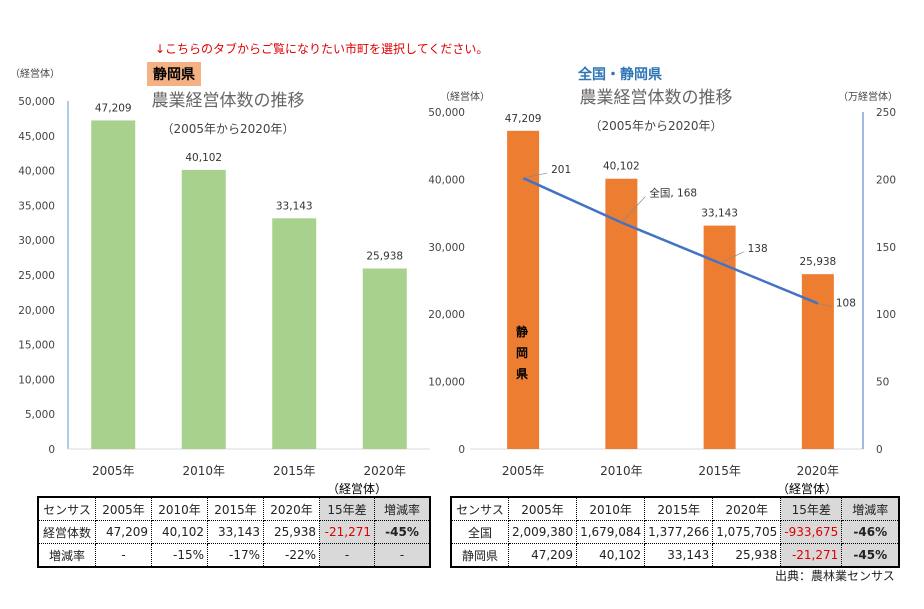 The image size is (924, 609). I want to click on table-cell: 2,009,380, so click(542, 532).